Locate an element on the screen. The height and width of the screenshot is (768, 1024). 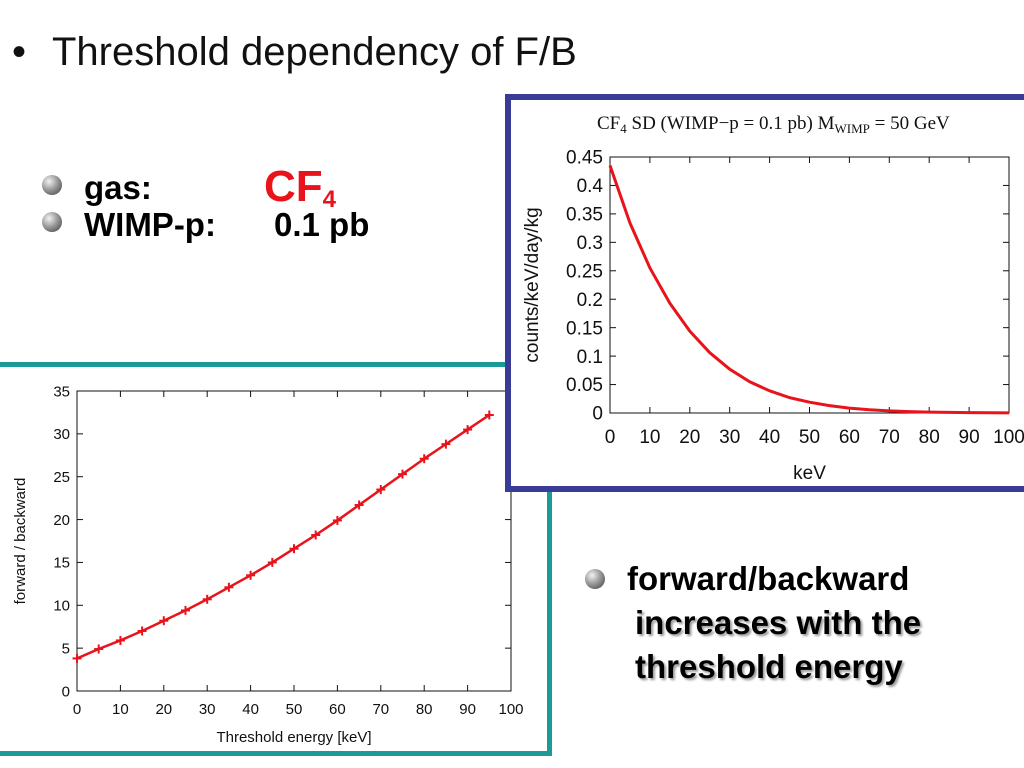
title-subscript: 4 is located at coordinates (623, 128).